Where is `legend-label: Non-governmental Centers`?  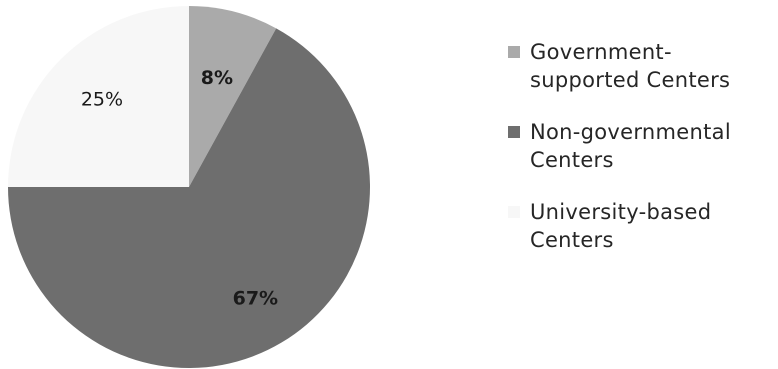
legend-label: Non-governmental Centers is located at coordinates (630, 146).